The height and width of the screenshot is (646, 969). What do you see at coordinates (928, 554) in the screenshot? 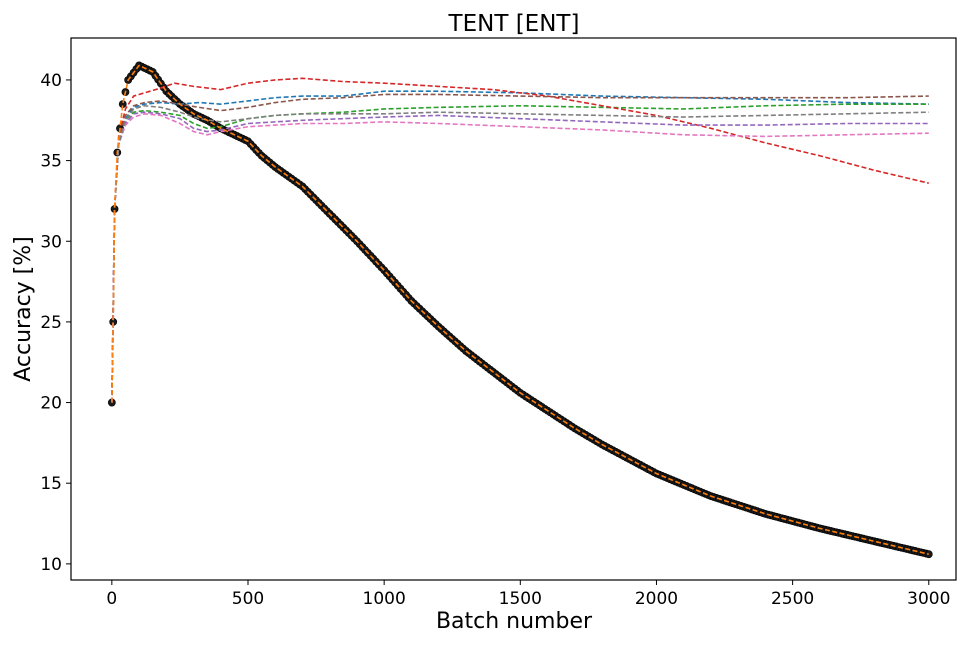
I see `data-point` at bounding box center [928, 554].